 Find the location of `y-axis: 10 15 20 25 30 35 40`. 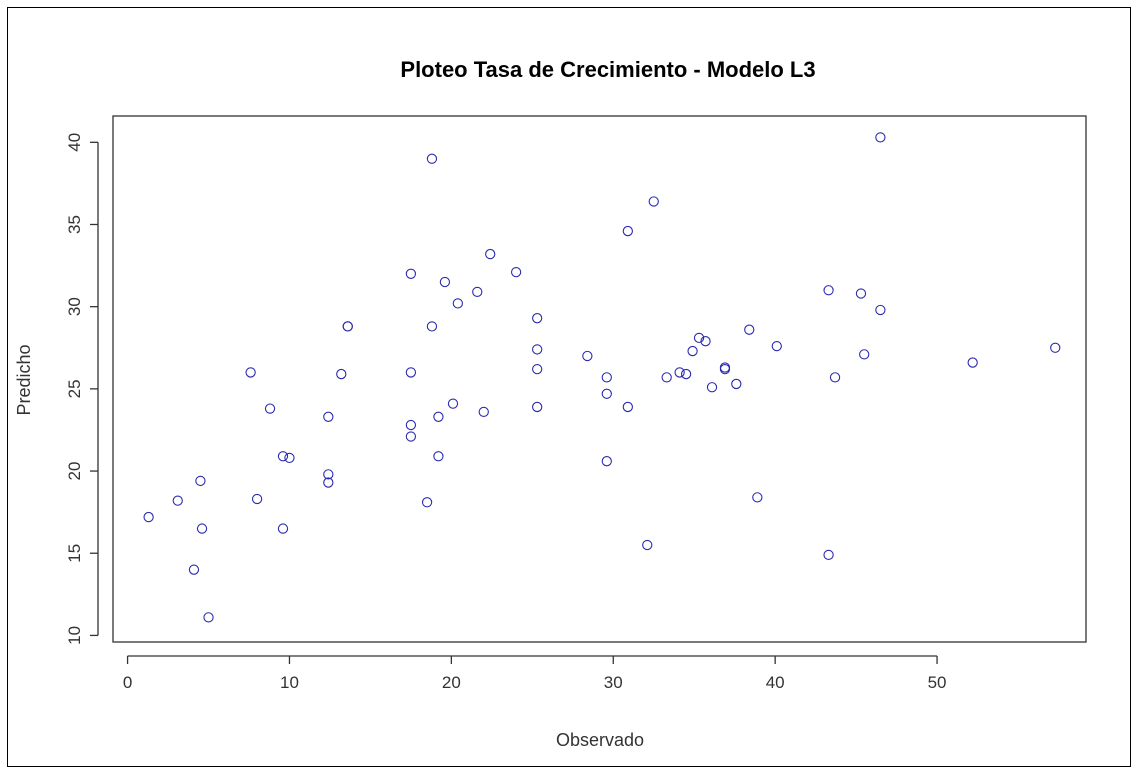

y-axis: 10 15 20 25 30 35 40 is located at coordinates (82, 389).